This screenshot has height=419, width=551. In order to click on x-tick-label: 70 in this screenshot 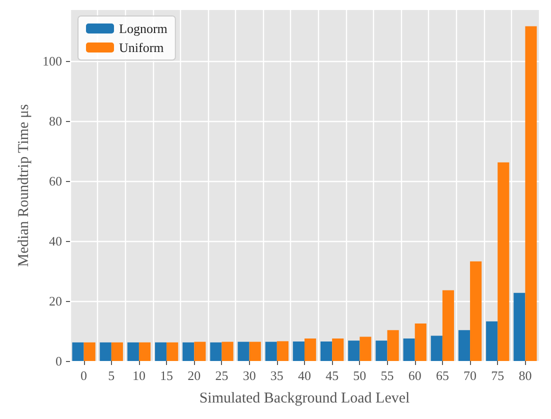, I will do `click(470, 375)`.